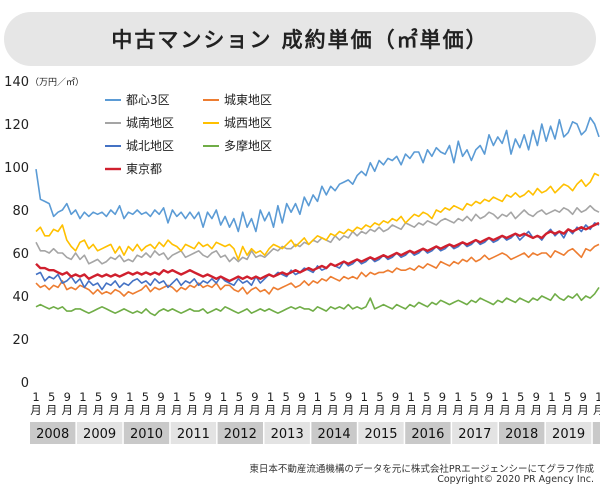 The image size is (600, 497). I want to click on chart-title: 中古マンション 成約単価（㎡単価）, so click(300, 40).